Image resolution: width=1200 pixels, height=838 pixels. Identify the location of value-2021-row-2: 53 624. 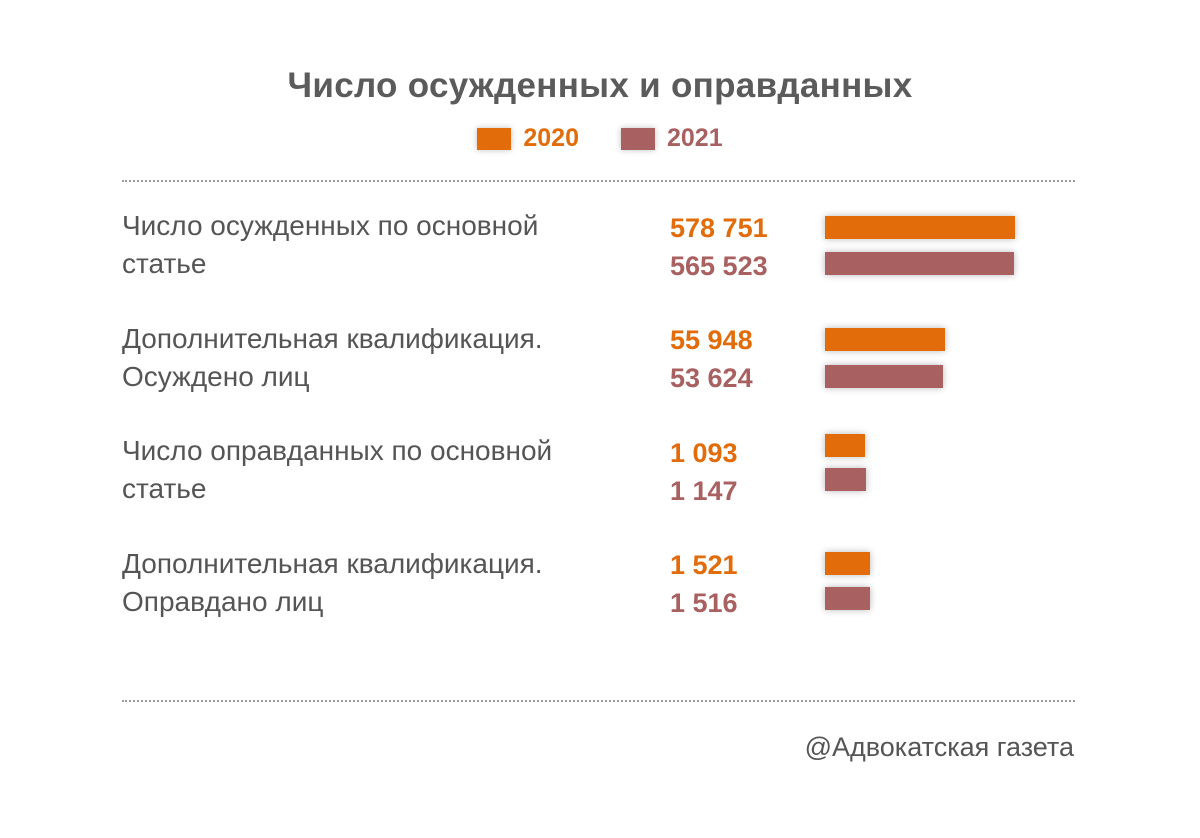
(711, 378).